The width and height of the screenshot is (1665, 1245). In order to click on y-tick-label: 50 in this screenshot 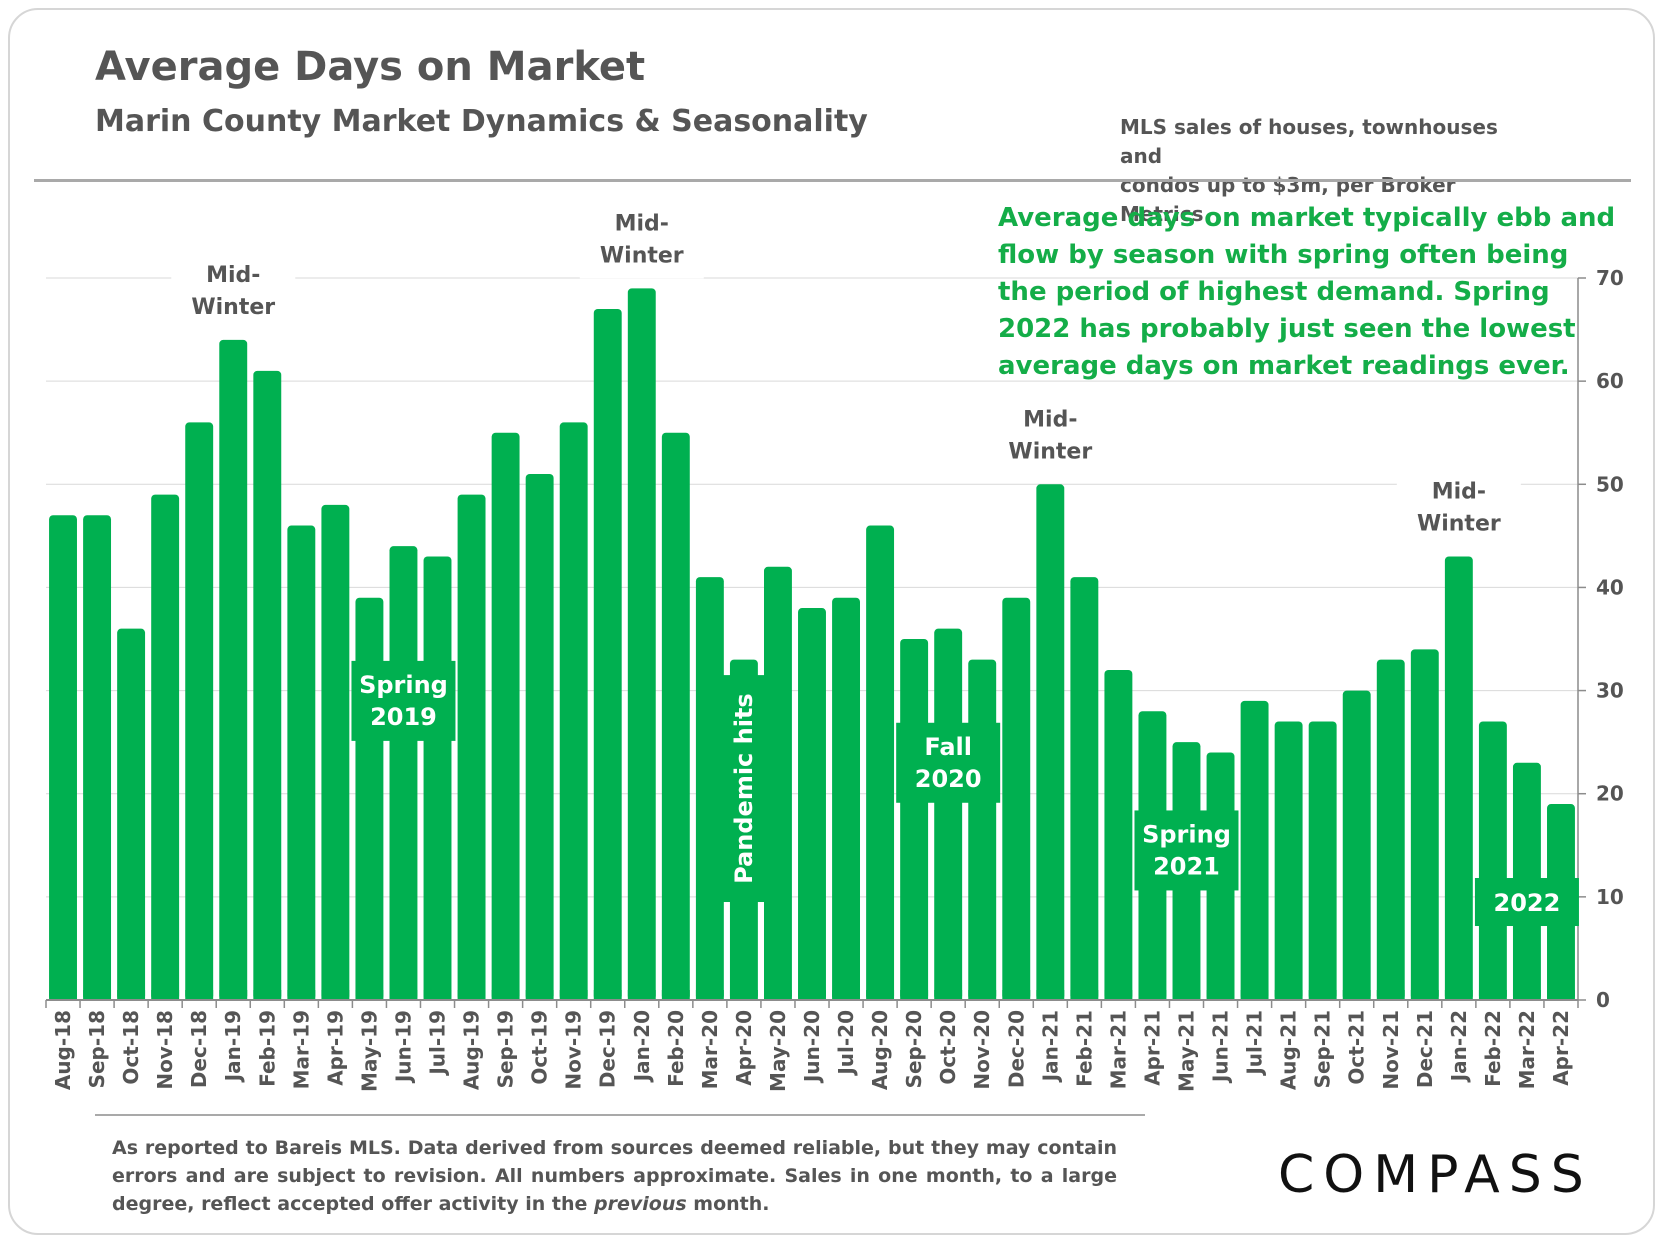, I will do `click(1610, 484)`.